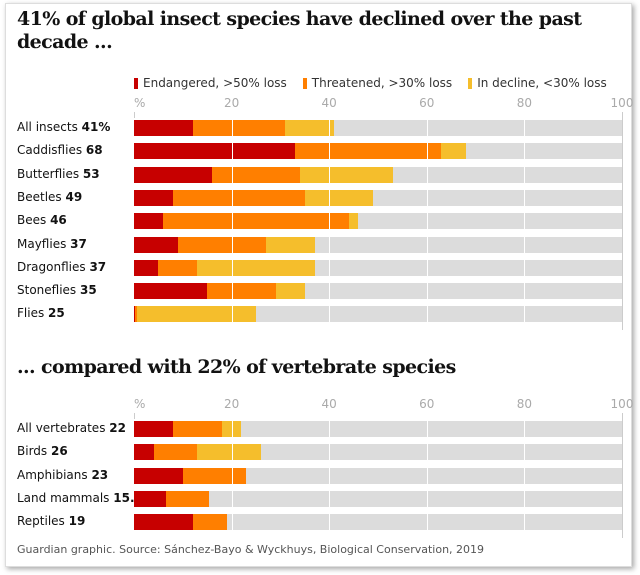 The height and width of the screenshot is (575, 640). I want to click on legend-in-decline: In decline, <30% loss, so click(537, 83).